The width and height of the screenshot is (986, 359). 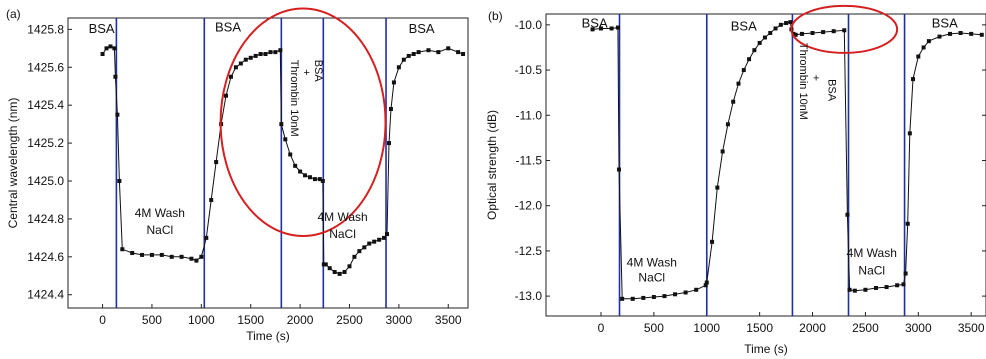 What do you see at coordinates (971, 328) in the screenshot?
I see `x-tick-label: 3500` at bounding box center [971, 328].